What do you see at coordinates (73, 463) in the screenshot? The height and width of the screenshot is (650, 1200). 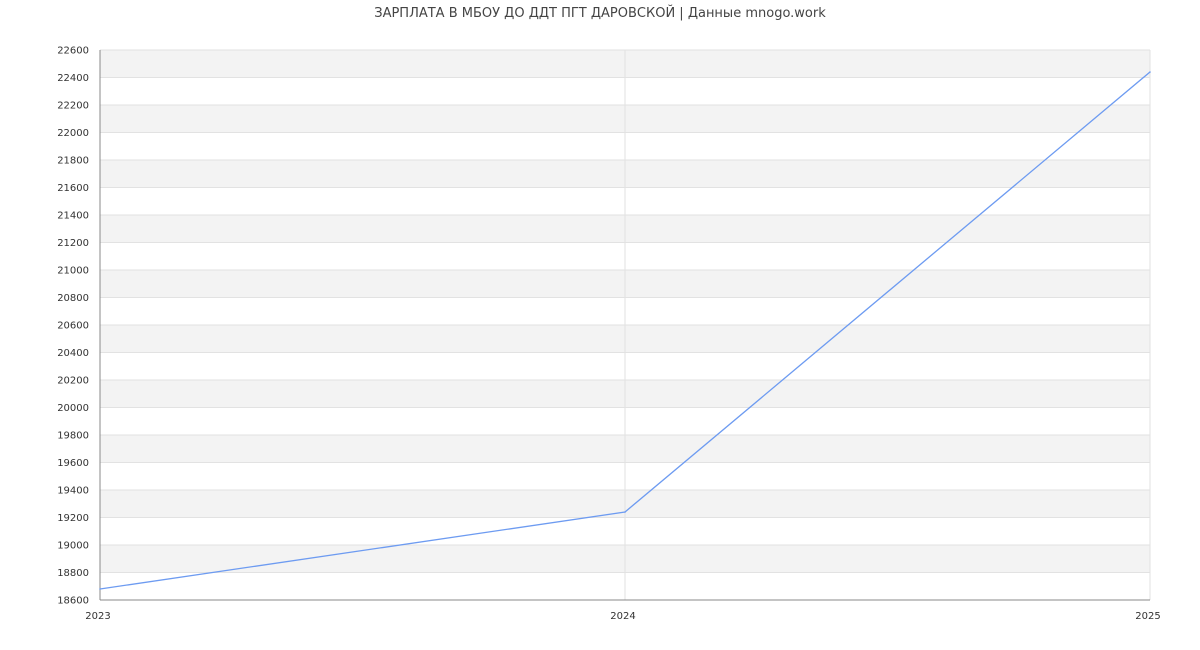 I see `y-tick-label: 19600` at bounding box center [73, 463].